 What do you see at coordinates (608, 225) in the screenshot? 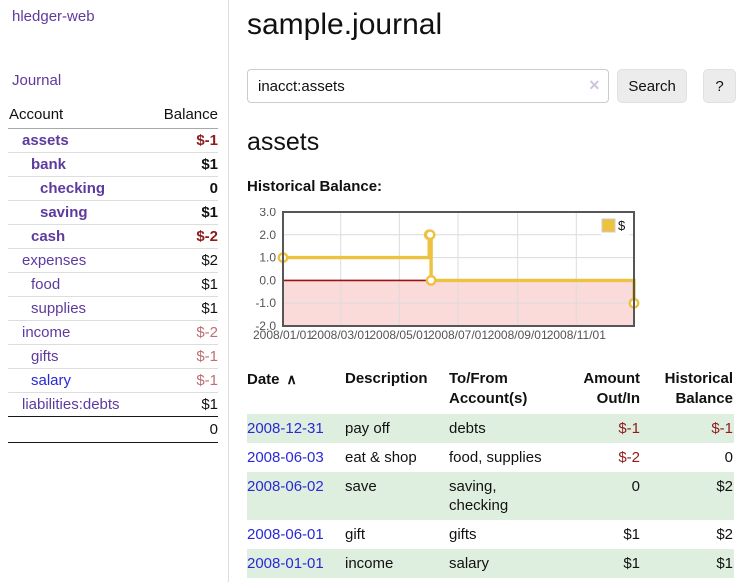
I see `legend-color-swatch` at bounding box center [608, 225].